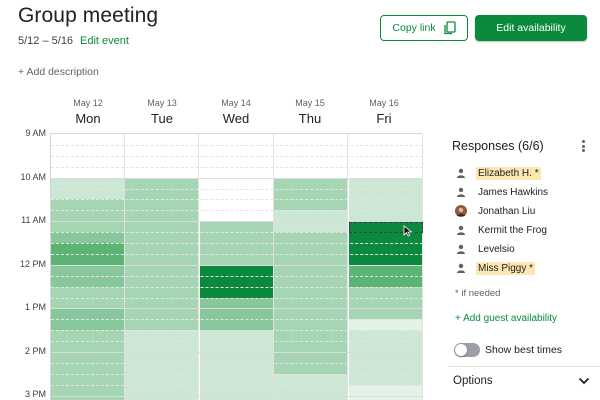 This screenshot has width=600, height=400. I want to click on response-person: Miss Piggy *, so click(495, 268).